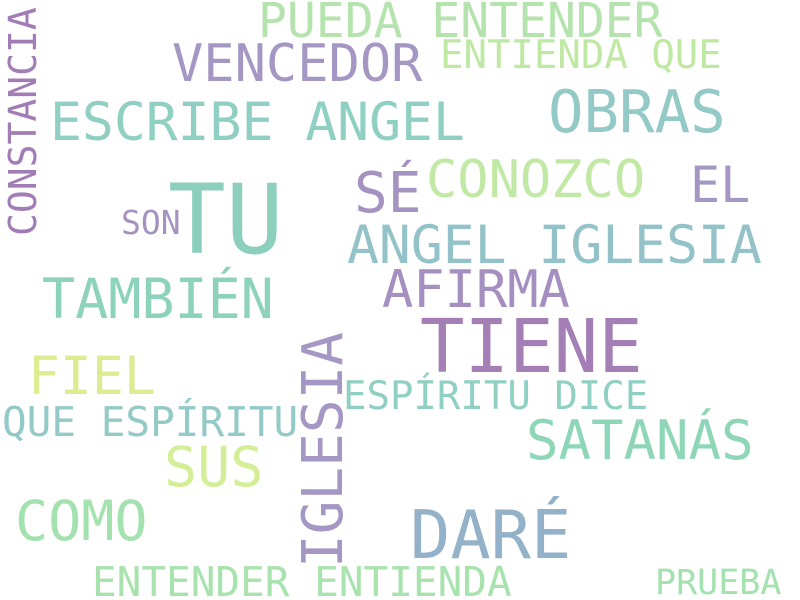  Describe the element at coordinates (297, 64) in the screenshot. I see `word-vencedor: VENCEDOR` at that location.